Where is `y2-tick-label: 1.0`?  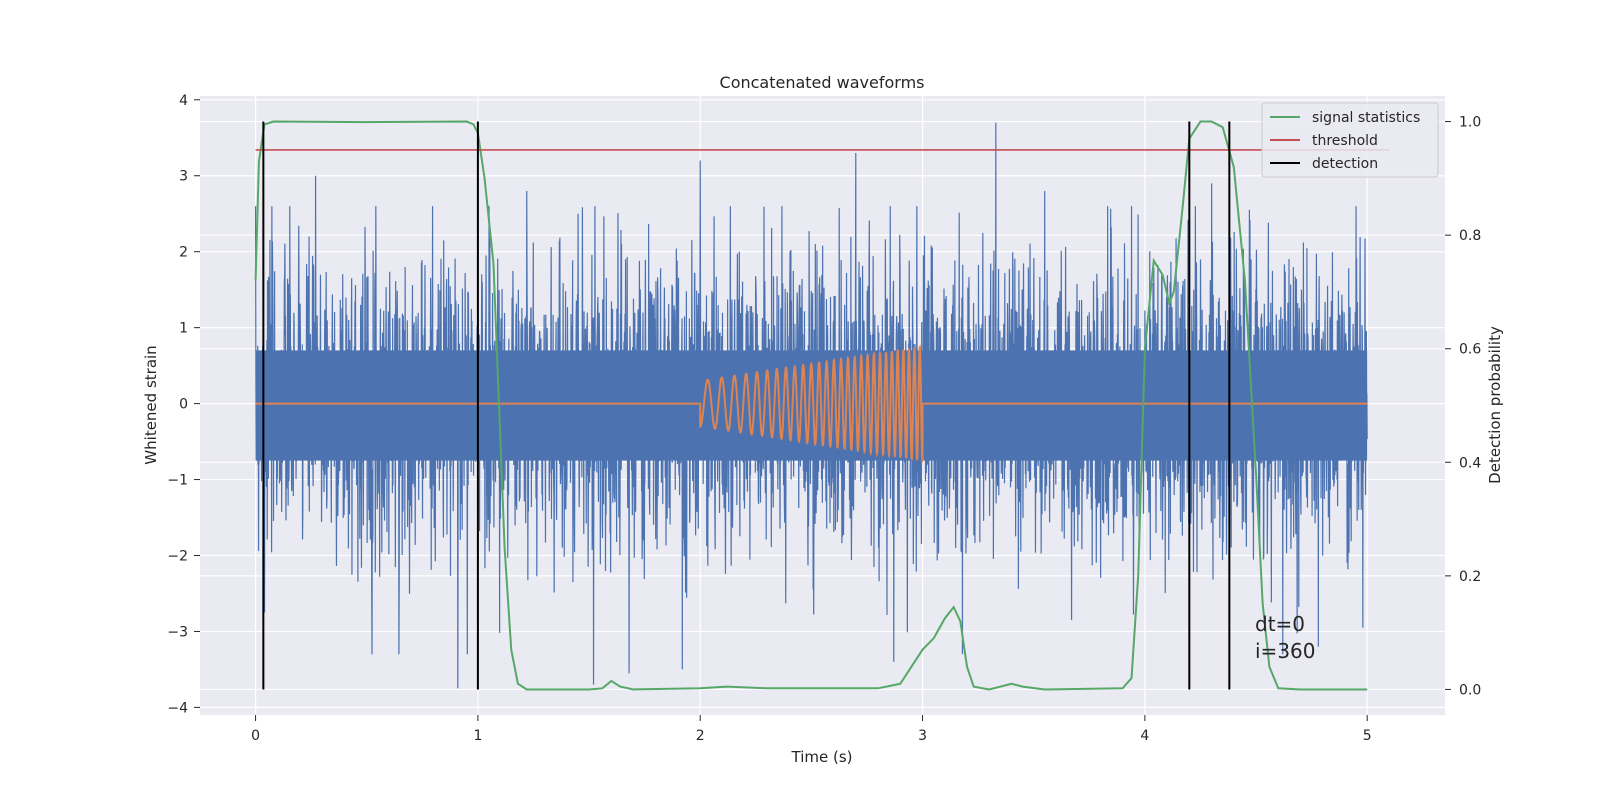
y2-tick-label: 1.0 is located at coordinates (1470, 123).